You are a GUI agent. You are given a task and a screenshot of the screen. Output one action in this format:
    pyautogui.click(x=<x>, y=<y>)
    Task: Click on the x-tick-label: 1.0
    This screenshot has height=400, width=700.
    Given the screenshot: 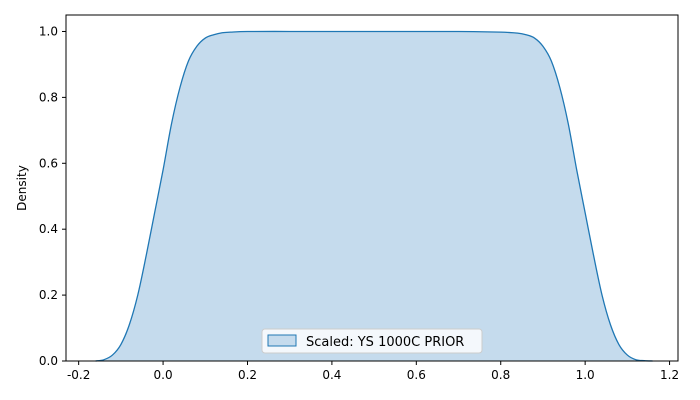 What is the action you would take?
    pyautogui.click(x=585, y=375)
    